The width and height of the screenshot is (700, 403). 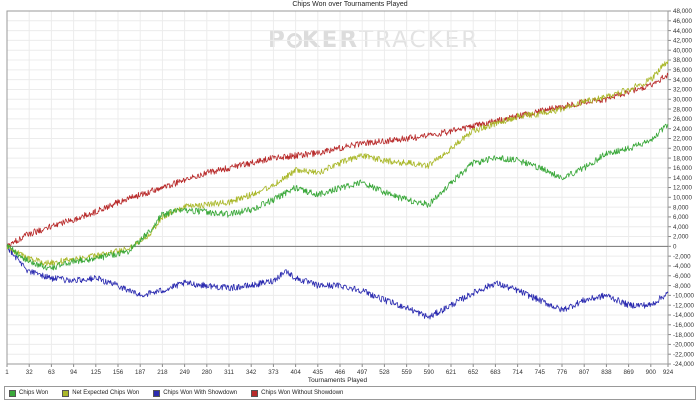 I want to click on x-tick-label: 652, so click(x=473, y=372).